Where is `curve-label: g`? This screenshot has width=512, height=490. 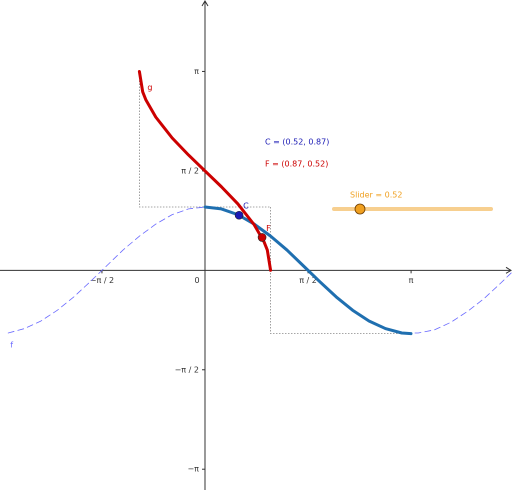
curve-label: g is located at coordinates (149, 87).